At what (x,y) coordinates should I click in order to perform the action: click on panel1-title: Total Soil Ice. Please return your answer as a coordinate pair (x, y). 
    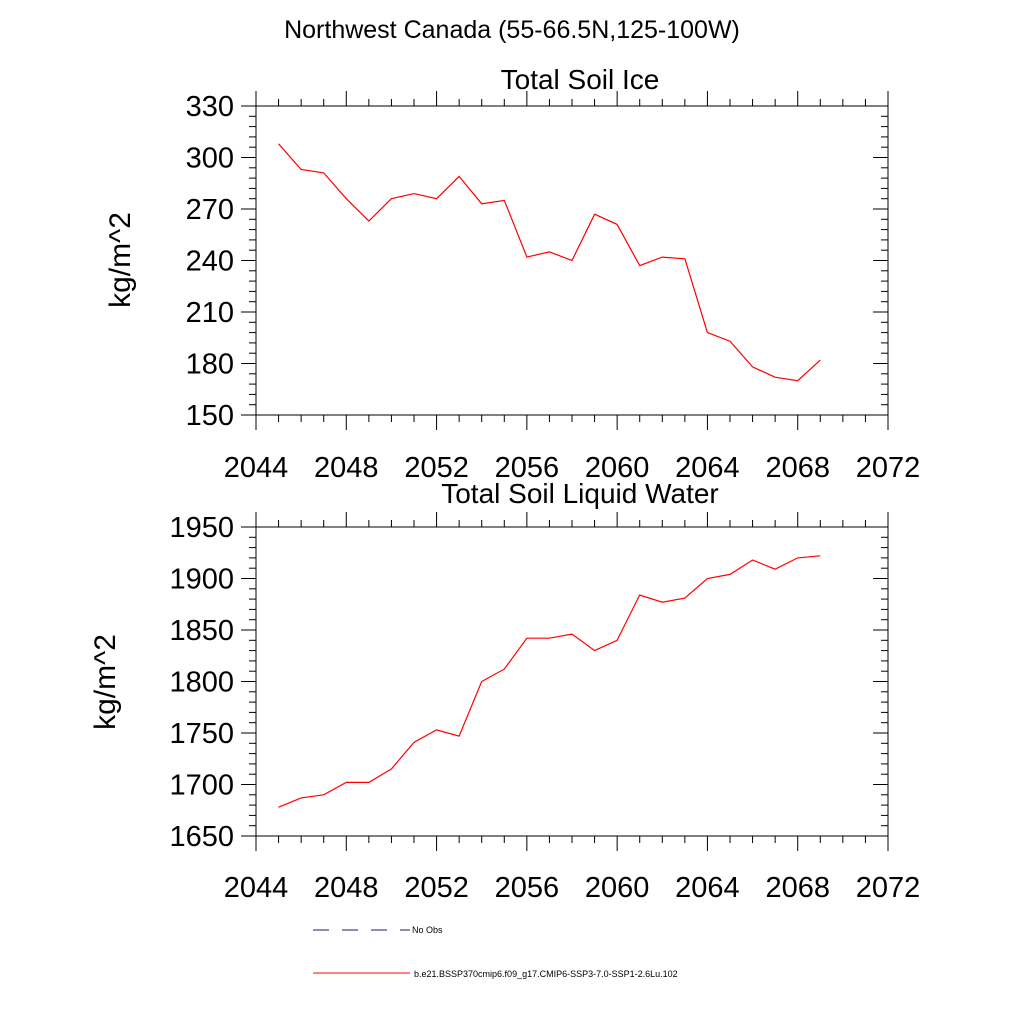
    Looking at the image, I should click on (580, 79).